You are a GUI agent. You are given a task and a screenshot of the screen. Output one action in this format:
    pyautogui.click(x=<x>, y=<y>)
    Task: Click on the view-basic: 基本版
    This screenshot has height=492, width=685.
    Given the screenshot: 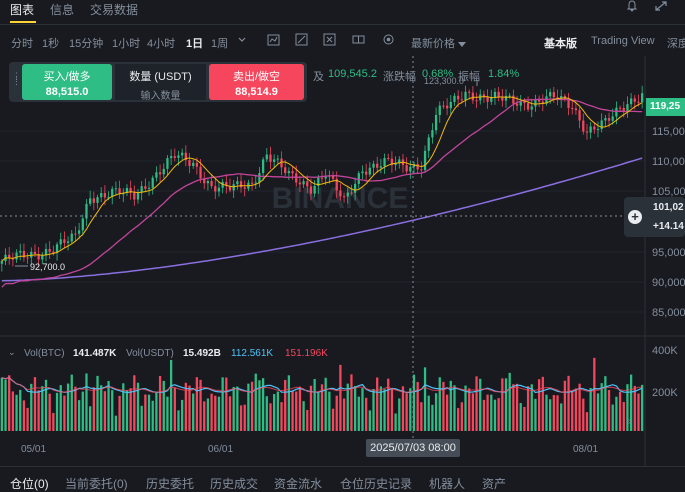 What is the action you would take?
    pyautogui.click(x=560, y=44)
    